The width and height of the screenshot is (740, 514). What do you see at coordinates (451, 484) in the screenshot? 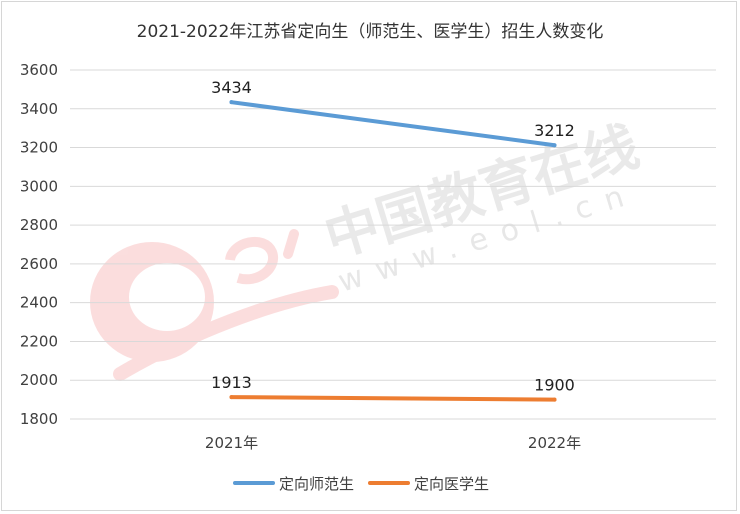
I see `legend-label: 定向医学生` at bounding box center [451, 484].